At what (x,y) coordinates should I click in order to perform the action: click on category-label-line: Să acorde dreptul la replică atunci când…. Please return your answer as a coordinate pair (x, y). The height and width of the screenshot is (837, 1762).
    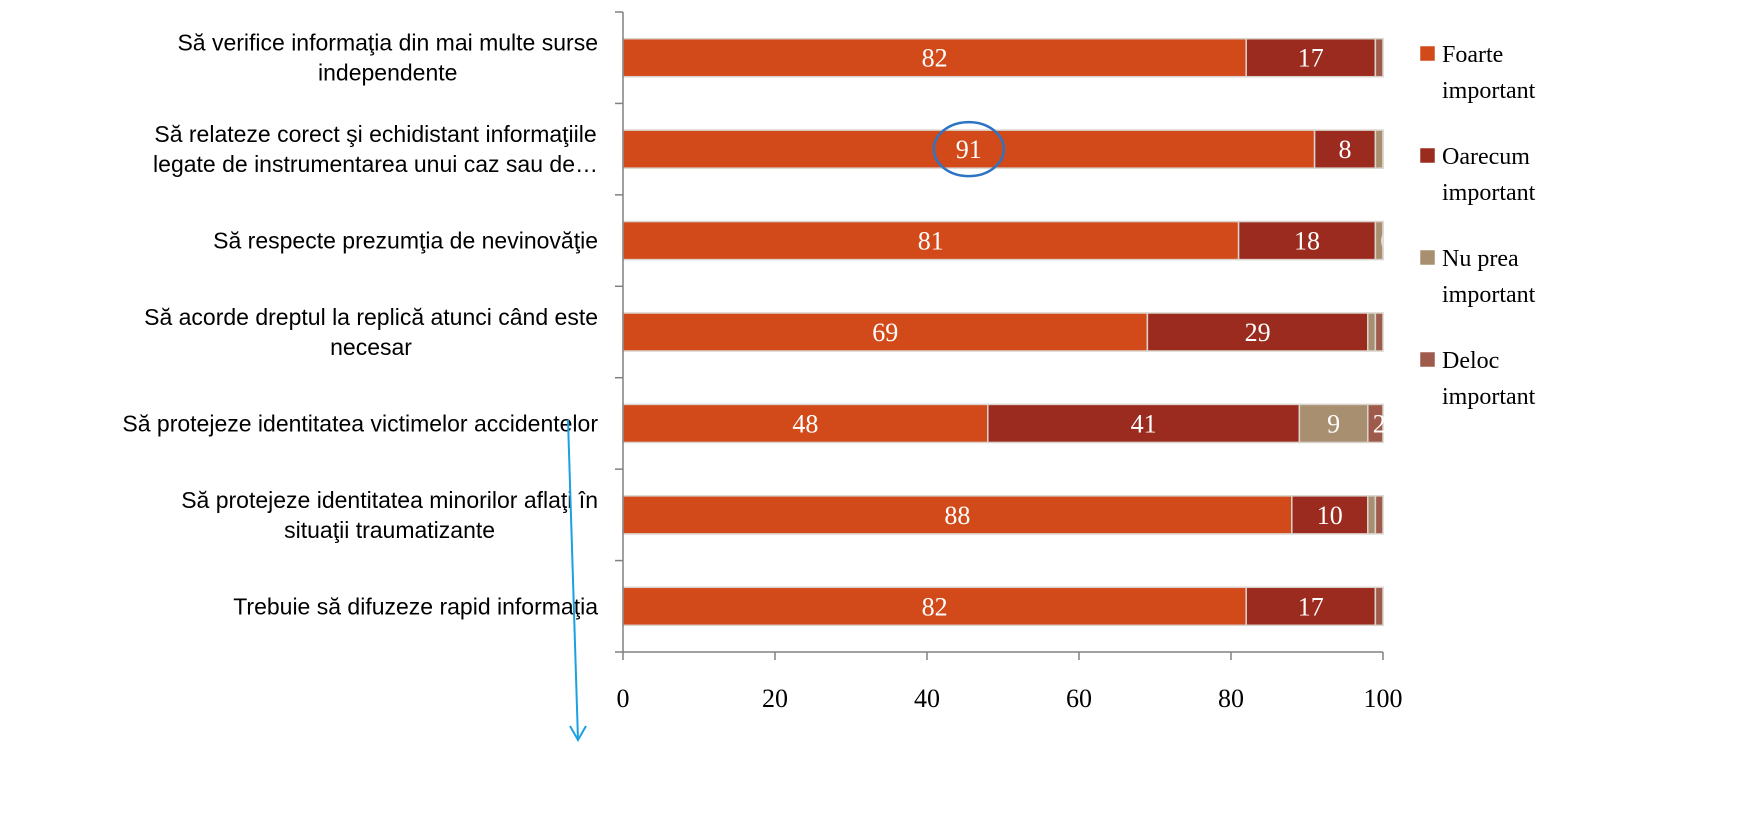
    Looking at the image, I should click on (371, 317).